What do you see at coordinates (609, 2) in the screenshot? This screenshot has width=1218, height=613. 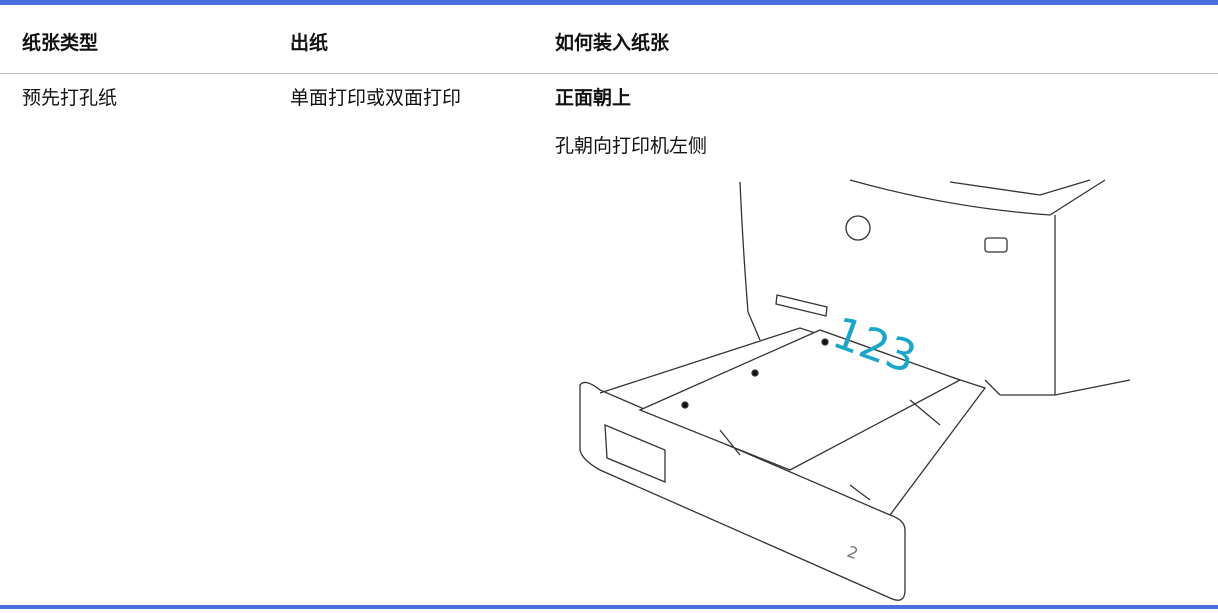 I see `top-rule` at bounding box center [609, 2].